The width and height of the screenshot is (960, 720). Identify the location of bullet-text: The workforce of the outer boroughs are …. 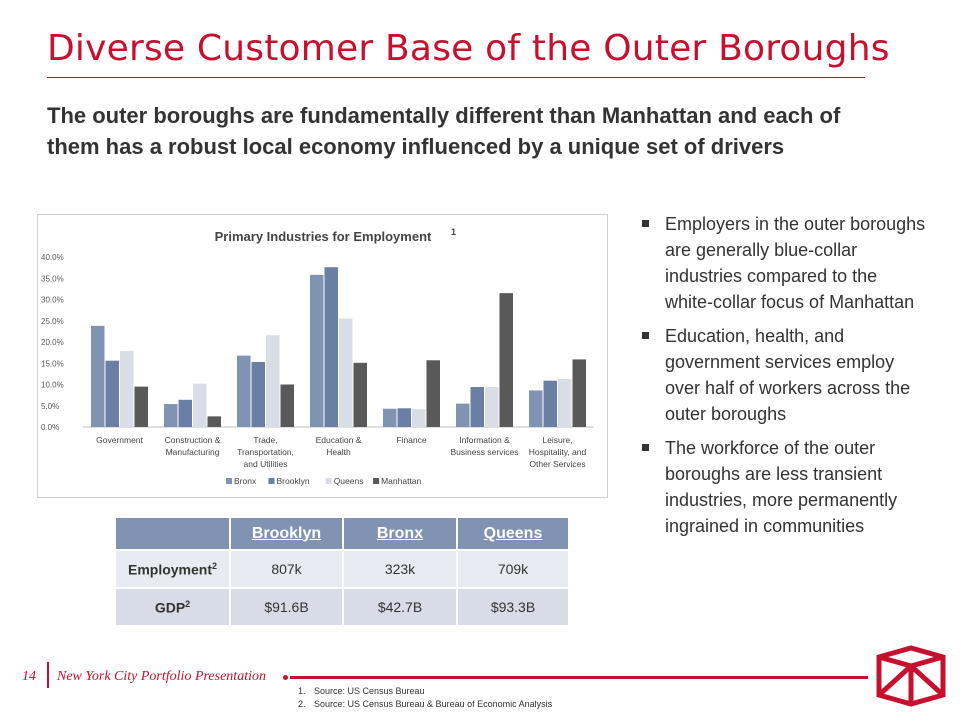
(781, 487).